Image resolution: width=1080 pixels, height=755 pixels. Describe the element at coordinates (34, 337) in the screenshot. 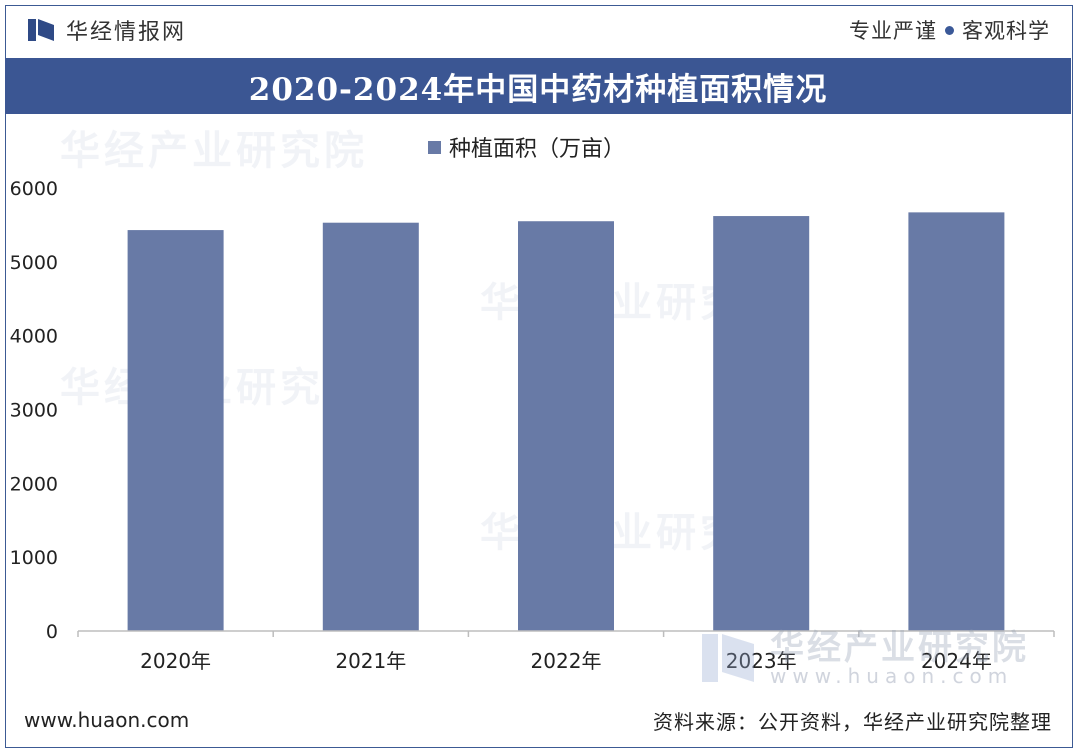

I see `y-tick-label: 4000` at that location.